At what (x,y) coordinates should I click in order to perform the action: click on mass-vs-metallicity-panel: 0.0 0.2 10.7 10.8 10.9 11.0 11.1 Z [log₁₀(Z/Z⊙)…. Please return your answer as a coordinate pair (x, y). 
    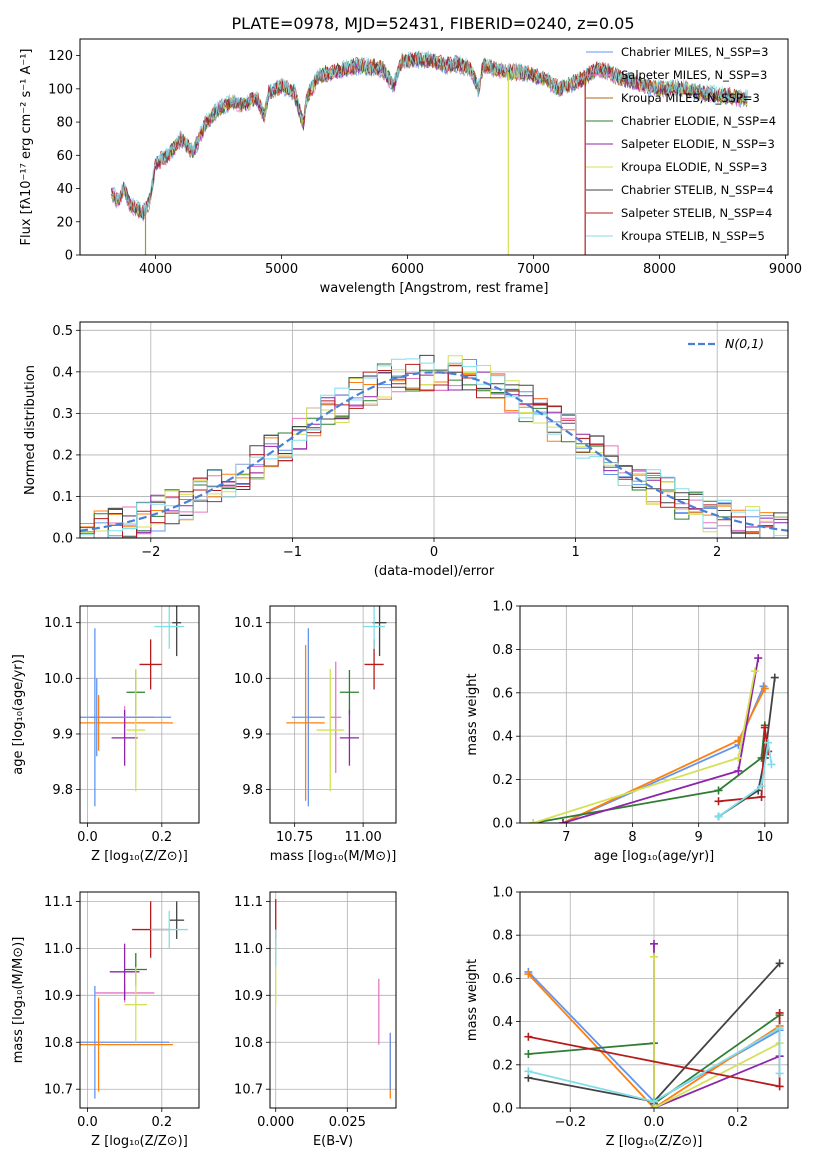
    Looking at the image, I should click on (105, 1020).